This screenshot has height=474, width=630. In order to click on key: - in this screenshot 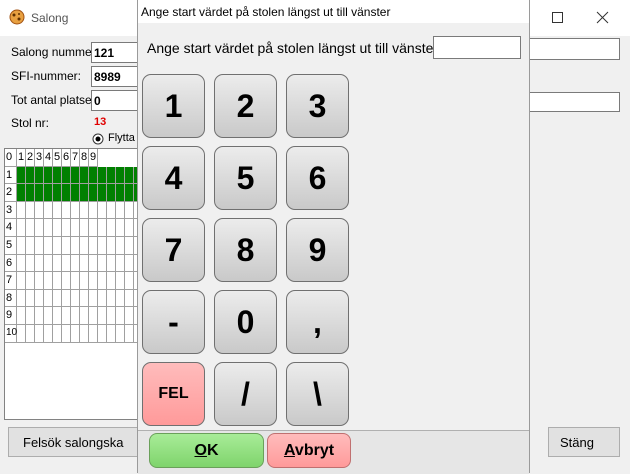, I will do `click(173, 322)`.